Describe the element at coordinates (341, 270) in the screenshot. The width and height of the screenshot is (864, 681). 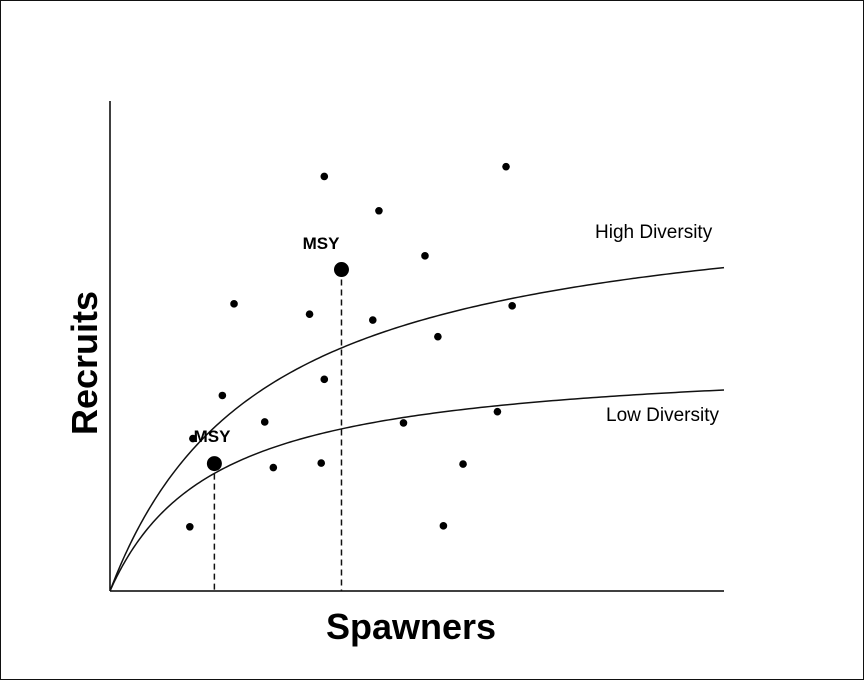
I see `high-diversity-msy-point` at that location.